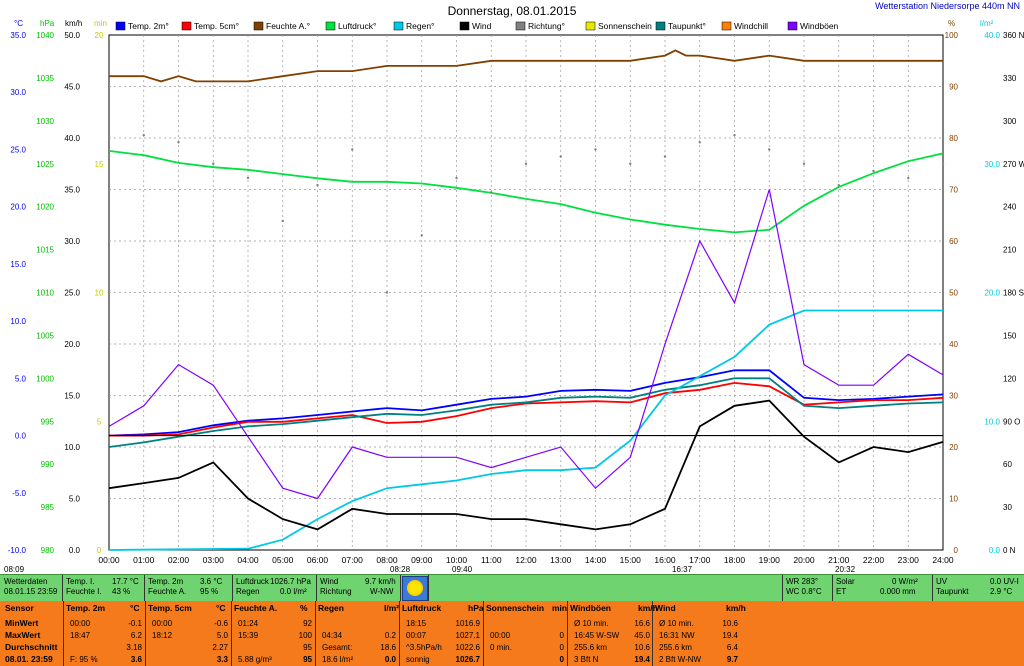 The image size is (1024, 666). What do you see at coordinates (248, 623) in the screenshot?
I see `table-cell-label: 01:24` at bounding box center [248, 623].